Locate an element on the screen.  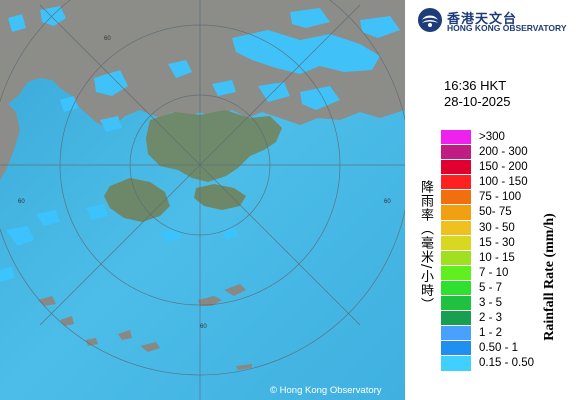
legend-label: 200 - 300 is located at coordinates (503, 152).